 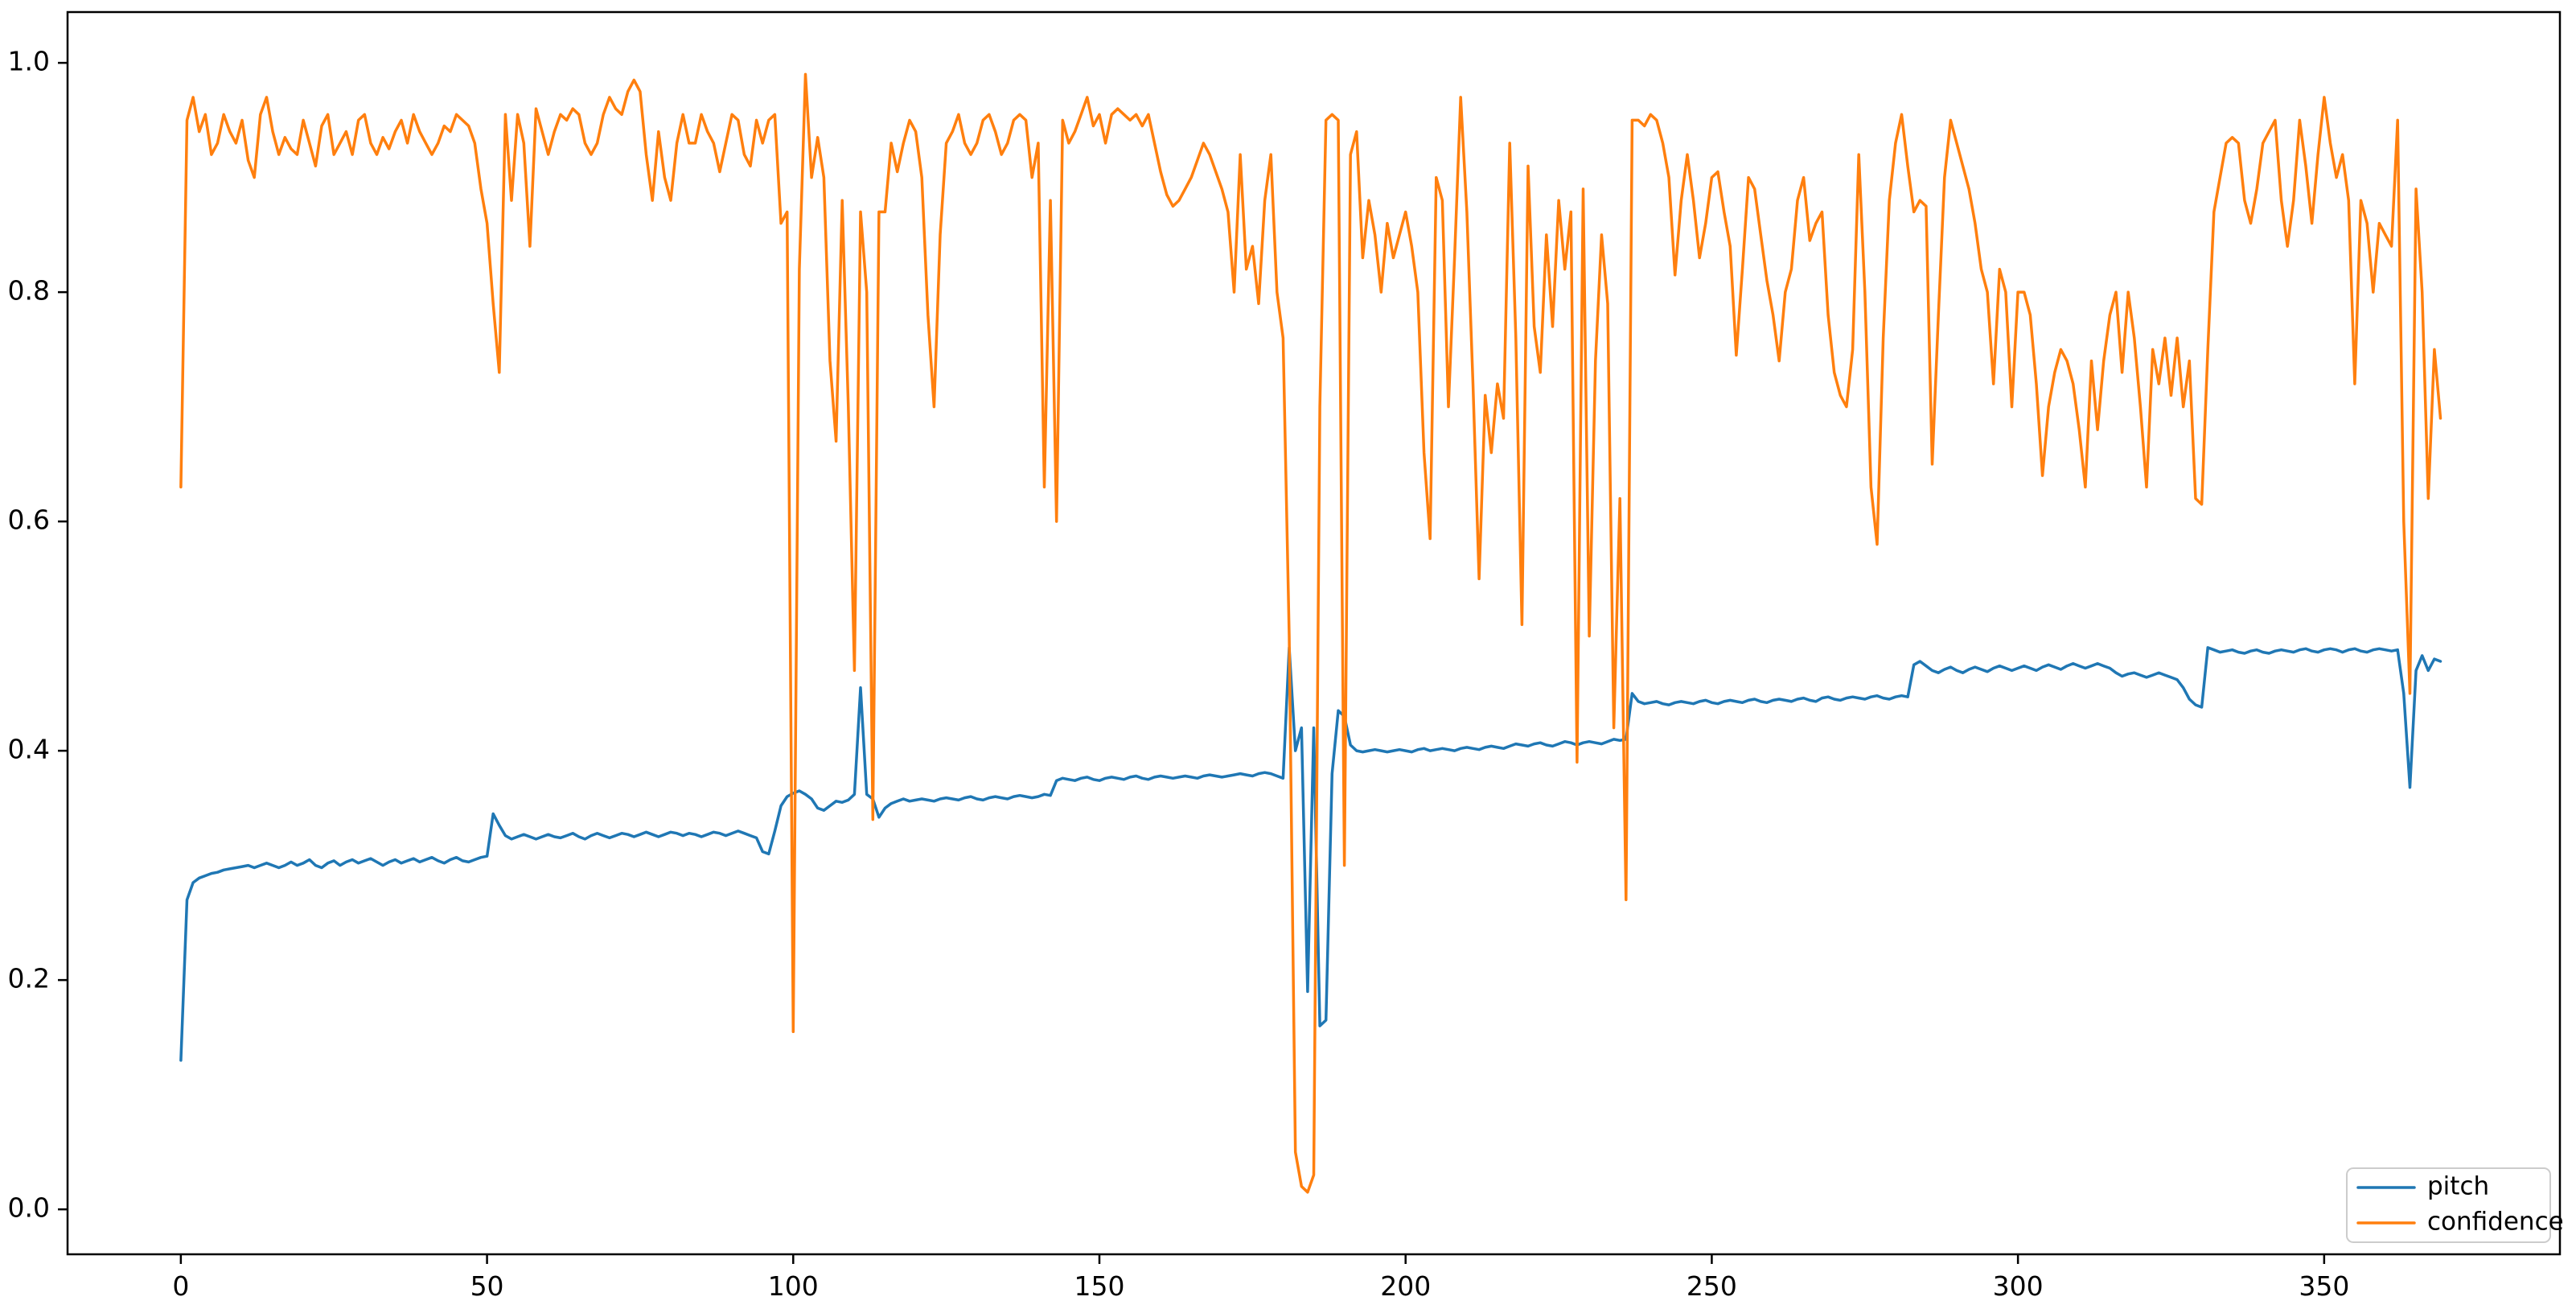 I want to click on y-tick-label: 0.2, so click(x=29, y=978).